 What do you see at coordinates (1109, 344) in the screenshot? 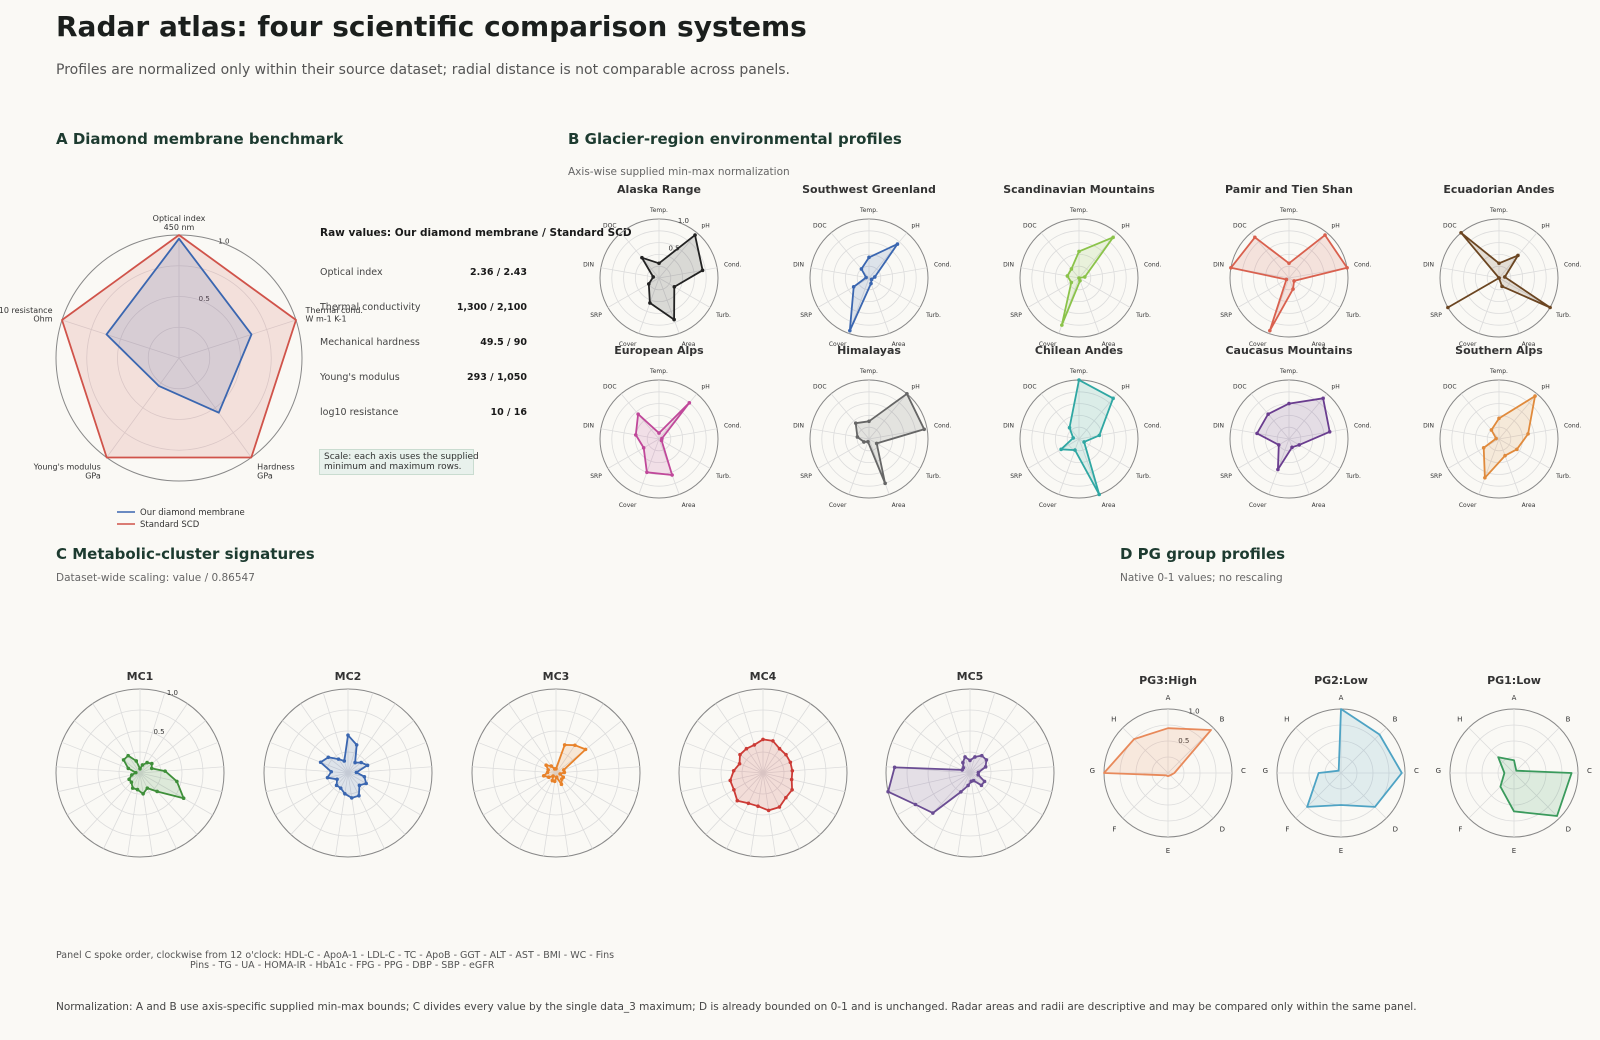
I see `axis-label: Area` at bounding box center [1109, 344].